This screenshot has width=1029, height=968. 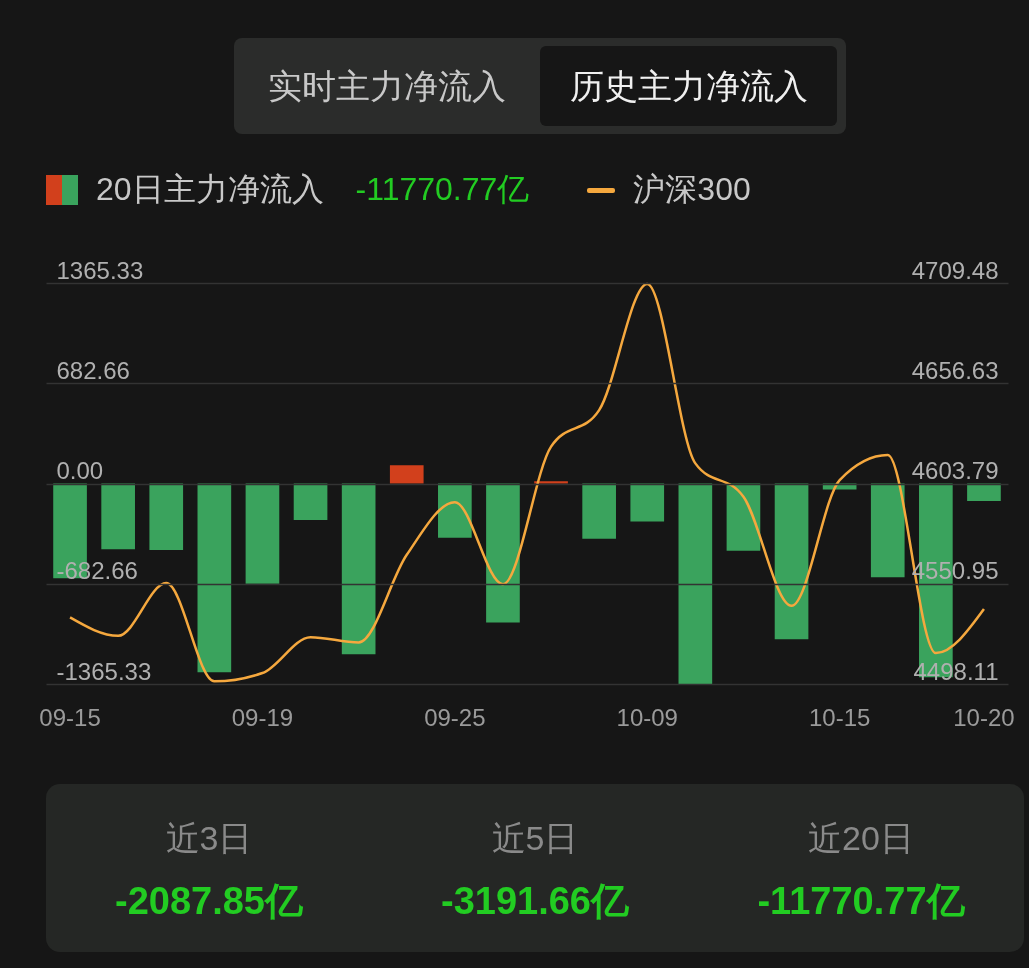 What do you see at coordinates (210, 189) in the screenshot?
I see `legend-label: 20日主力净流入` at bounding box center [210, 189].